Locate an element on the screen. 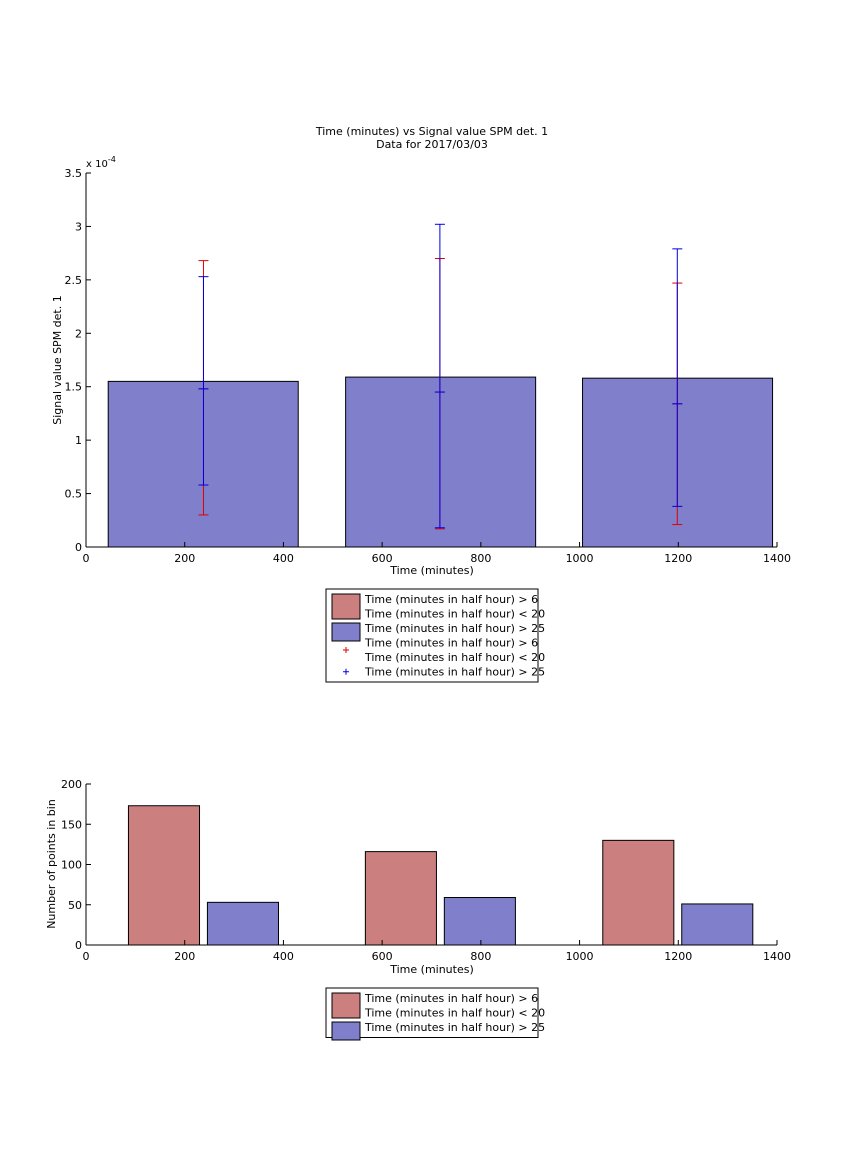 This screenshot has height=1152, width=864. top-chart-y-exponent: x 10-4 is located at coordinates (101, 162).